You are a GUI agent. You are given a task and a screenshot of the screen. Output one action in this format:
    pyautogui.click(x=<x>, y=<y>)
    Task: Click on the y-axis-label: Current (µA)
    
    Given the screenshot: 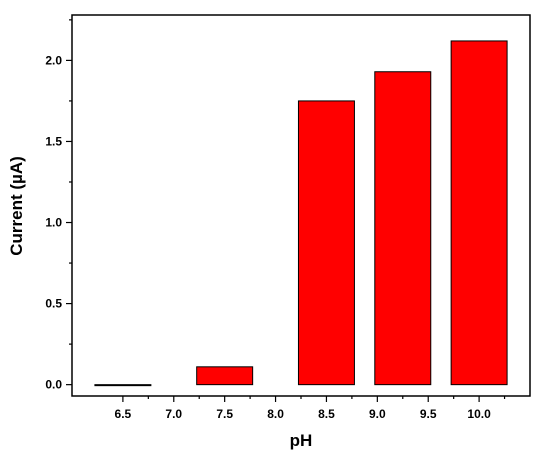 What is the action you would take?
    pyautogui.click(x=16, y=206)
    